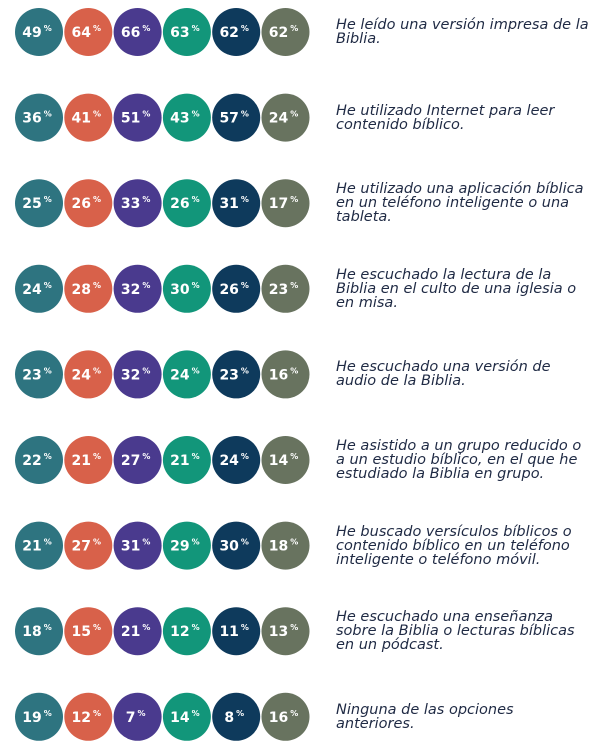  What do you see at coordinates (130, 547) in the screenshot?
I see `value: 31` at bounding box center [130, 547].